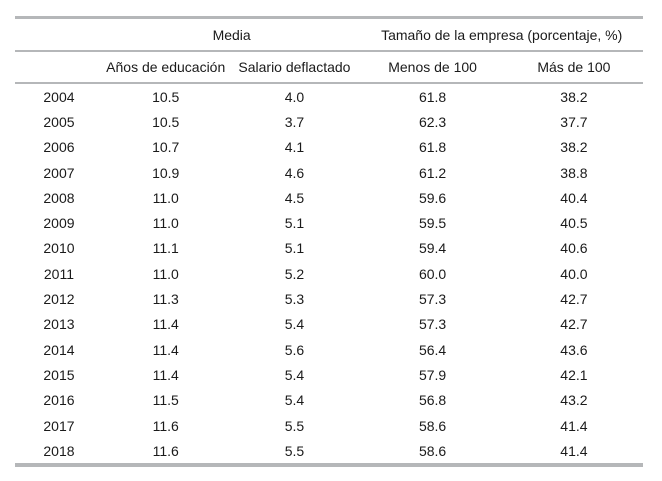  I want to click on row-year-label: 2017, so click(59, 425).